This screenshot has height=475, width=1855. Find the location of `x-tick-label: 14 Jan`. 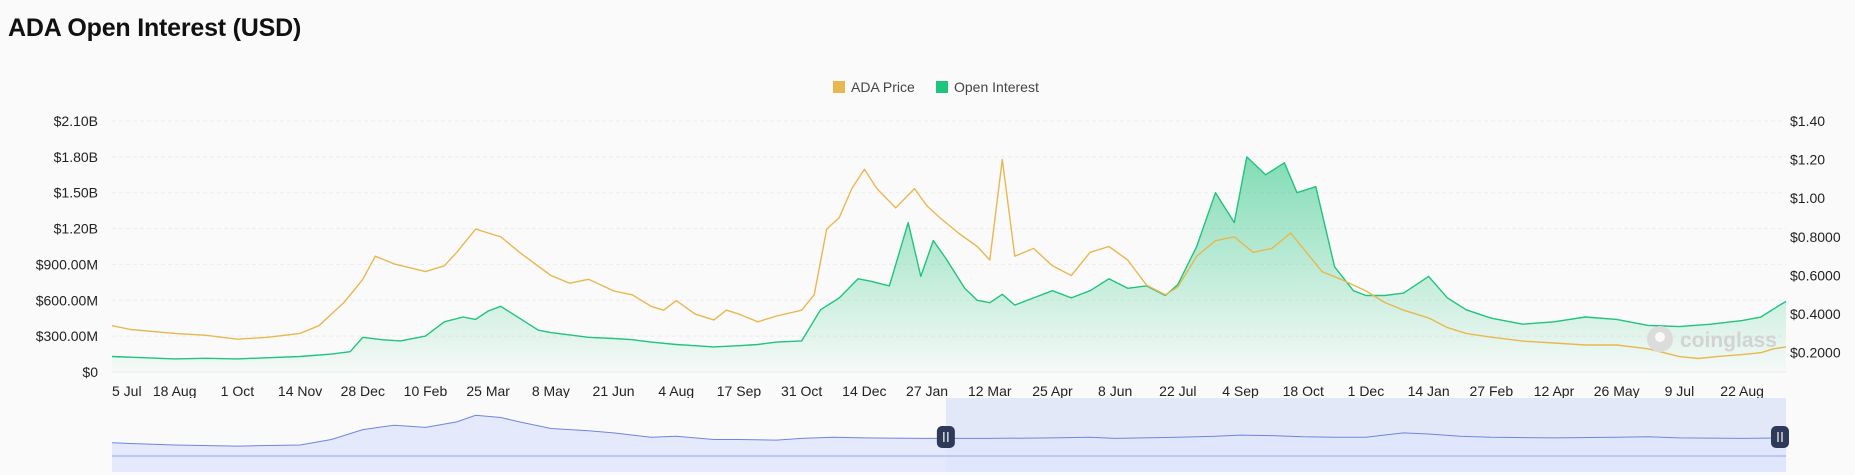

x-tick-label: 14 Jan is located at coordinates (1429, 391).